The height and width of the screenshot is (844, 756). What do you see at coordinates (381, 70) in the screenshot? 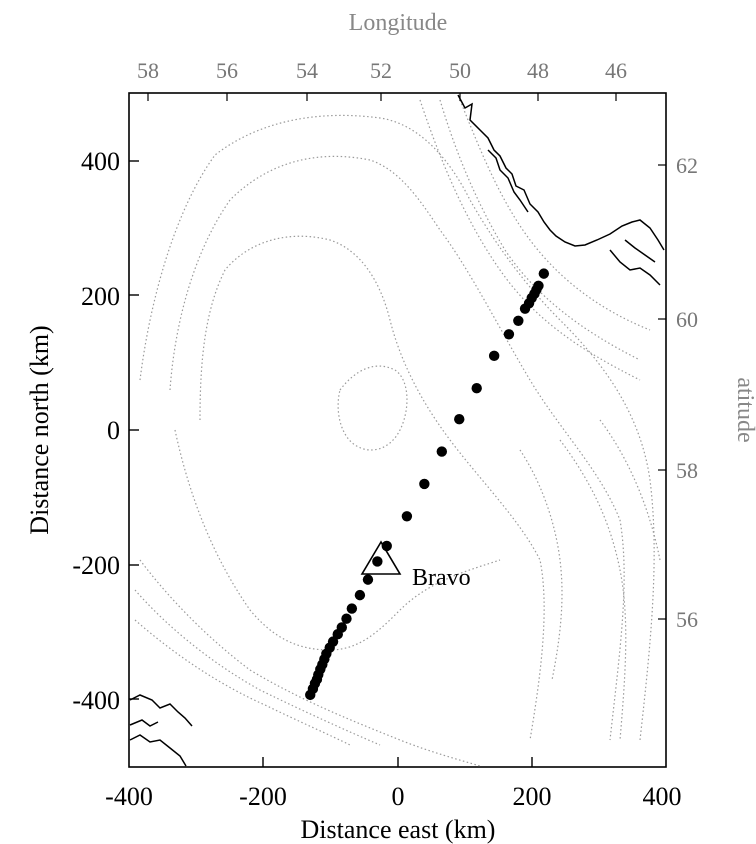
I see `longitude-tick-label: 52` at bounding box center [381, 70].